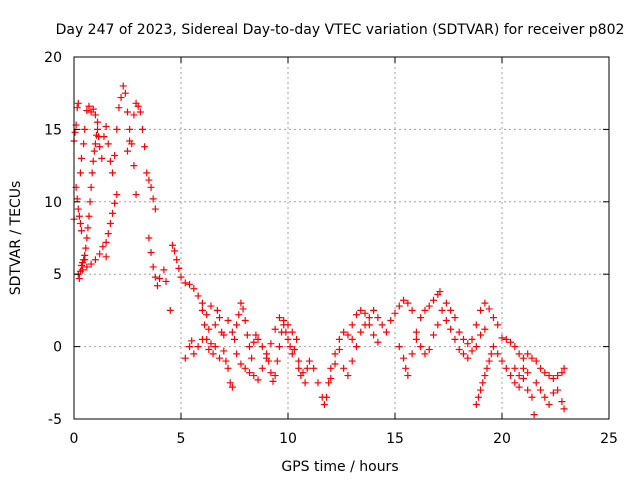 The image size is (640, 480). Describe the element at coordinates (53, 203) in the screenshot. I see `y-tick-label: 10` at that location.